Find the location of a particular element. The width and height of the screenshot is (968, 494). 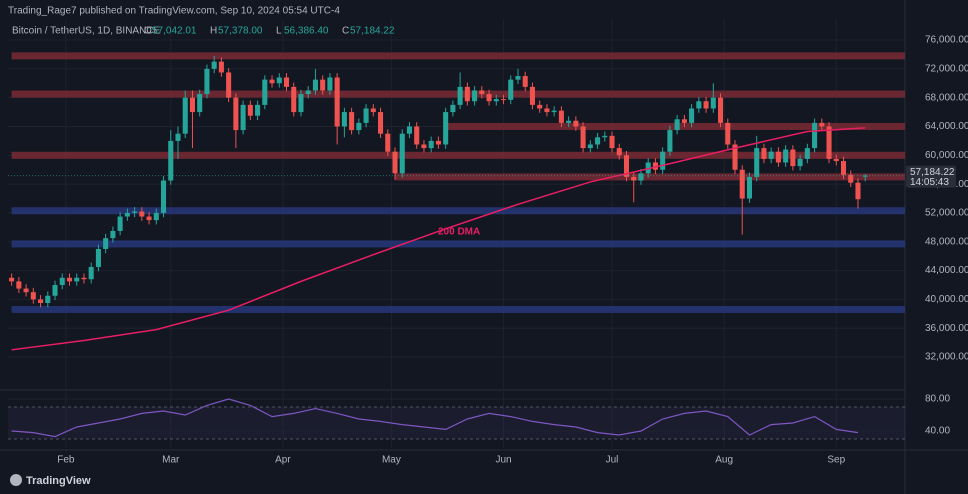

rsi-tick-label: 40.00 is located at coordinates (937, 431).